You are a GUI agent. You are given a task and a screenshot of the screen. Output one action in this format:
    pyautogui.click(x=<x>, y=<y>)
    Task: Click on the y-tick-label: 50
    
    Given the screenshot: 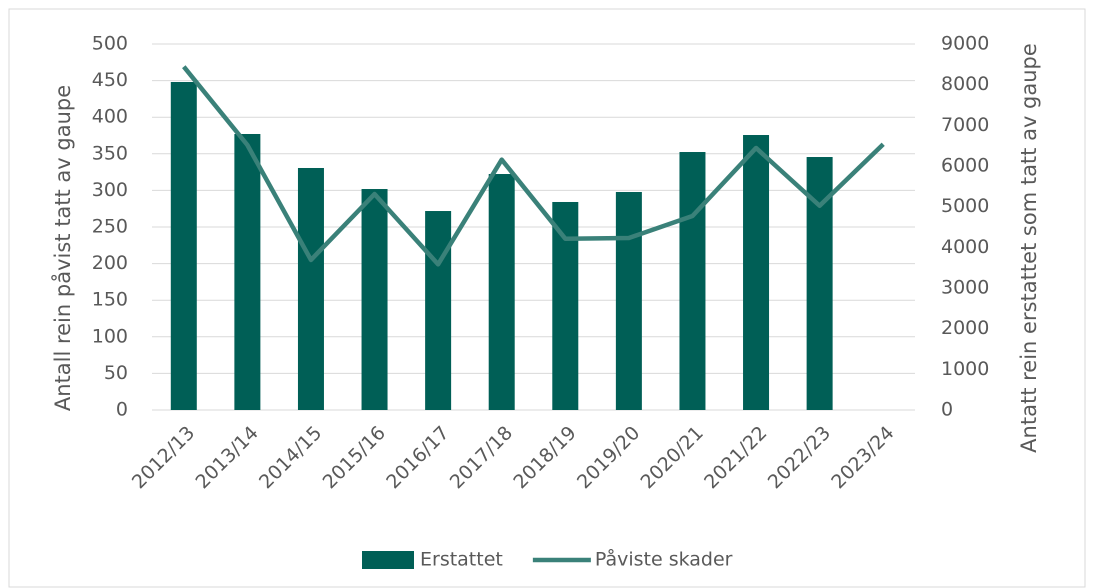 What is the action you would take?
    pyautogui.click(x=116, y=373)
    